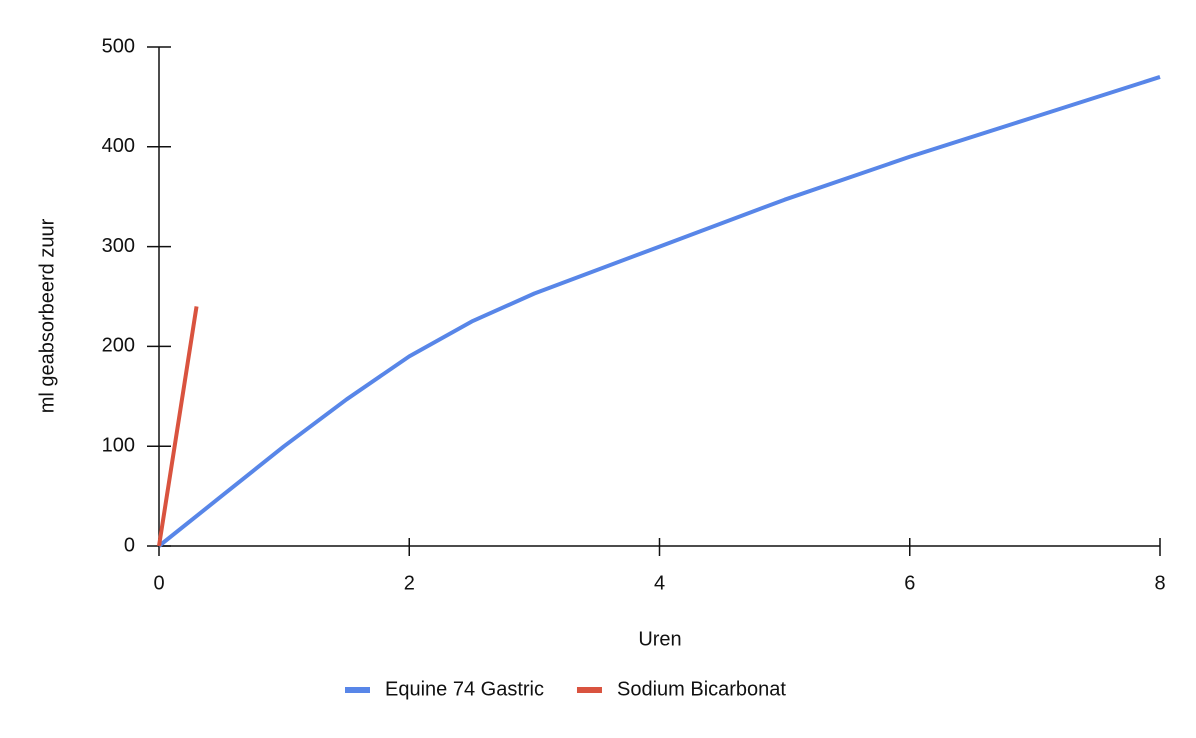 Image resolution: width=1196 pixels, height=738 pixels. Describe the element at coordinates (118, 46) in the screenshot. I see `y-tick-label: 500` at that location.